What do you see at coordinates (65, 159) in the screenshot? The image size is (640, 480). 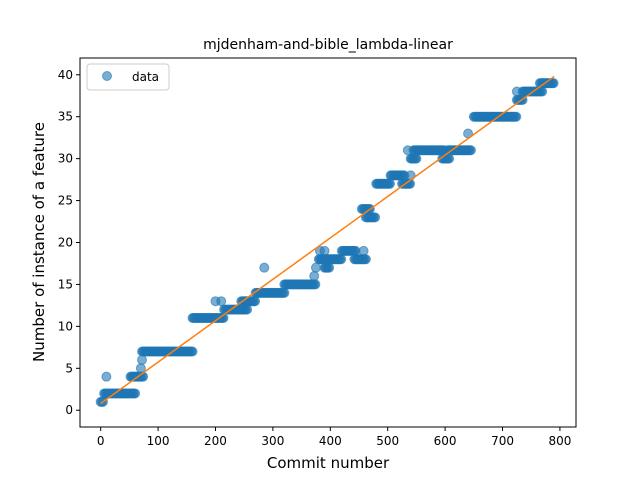 I see `y-tick-label: 30` at bounding box center [65, 159].